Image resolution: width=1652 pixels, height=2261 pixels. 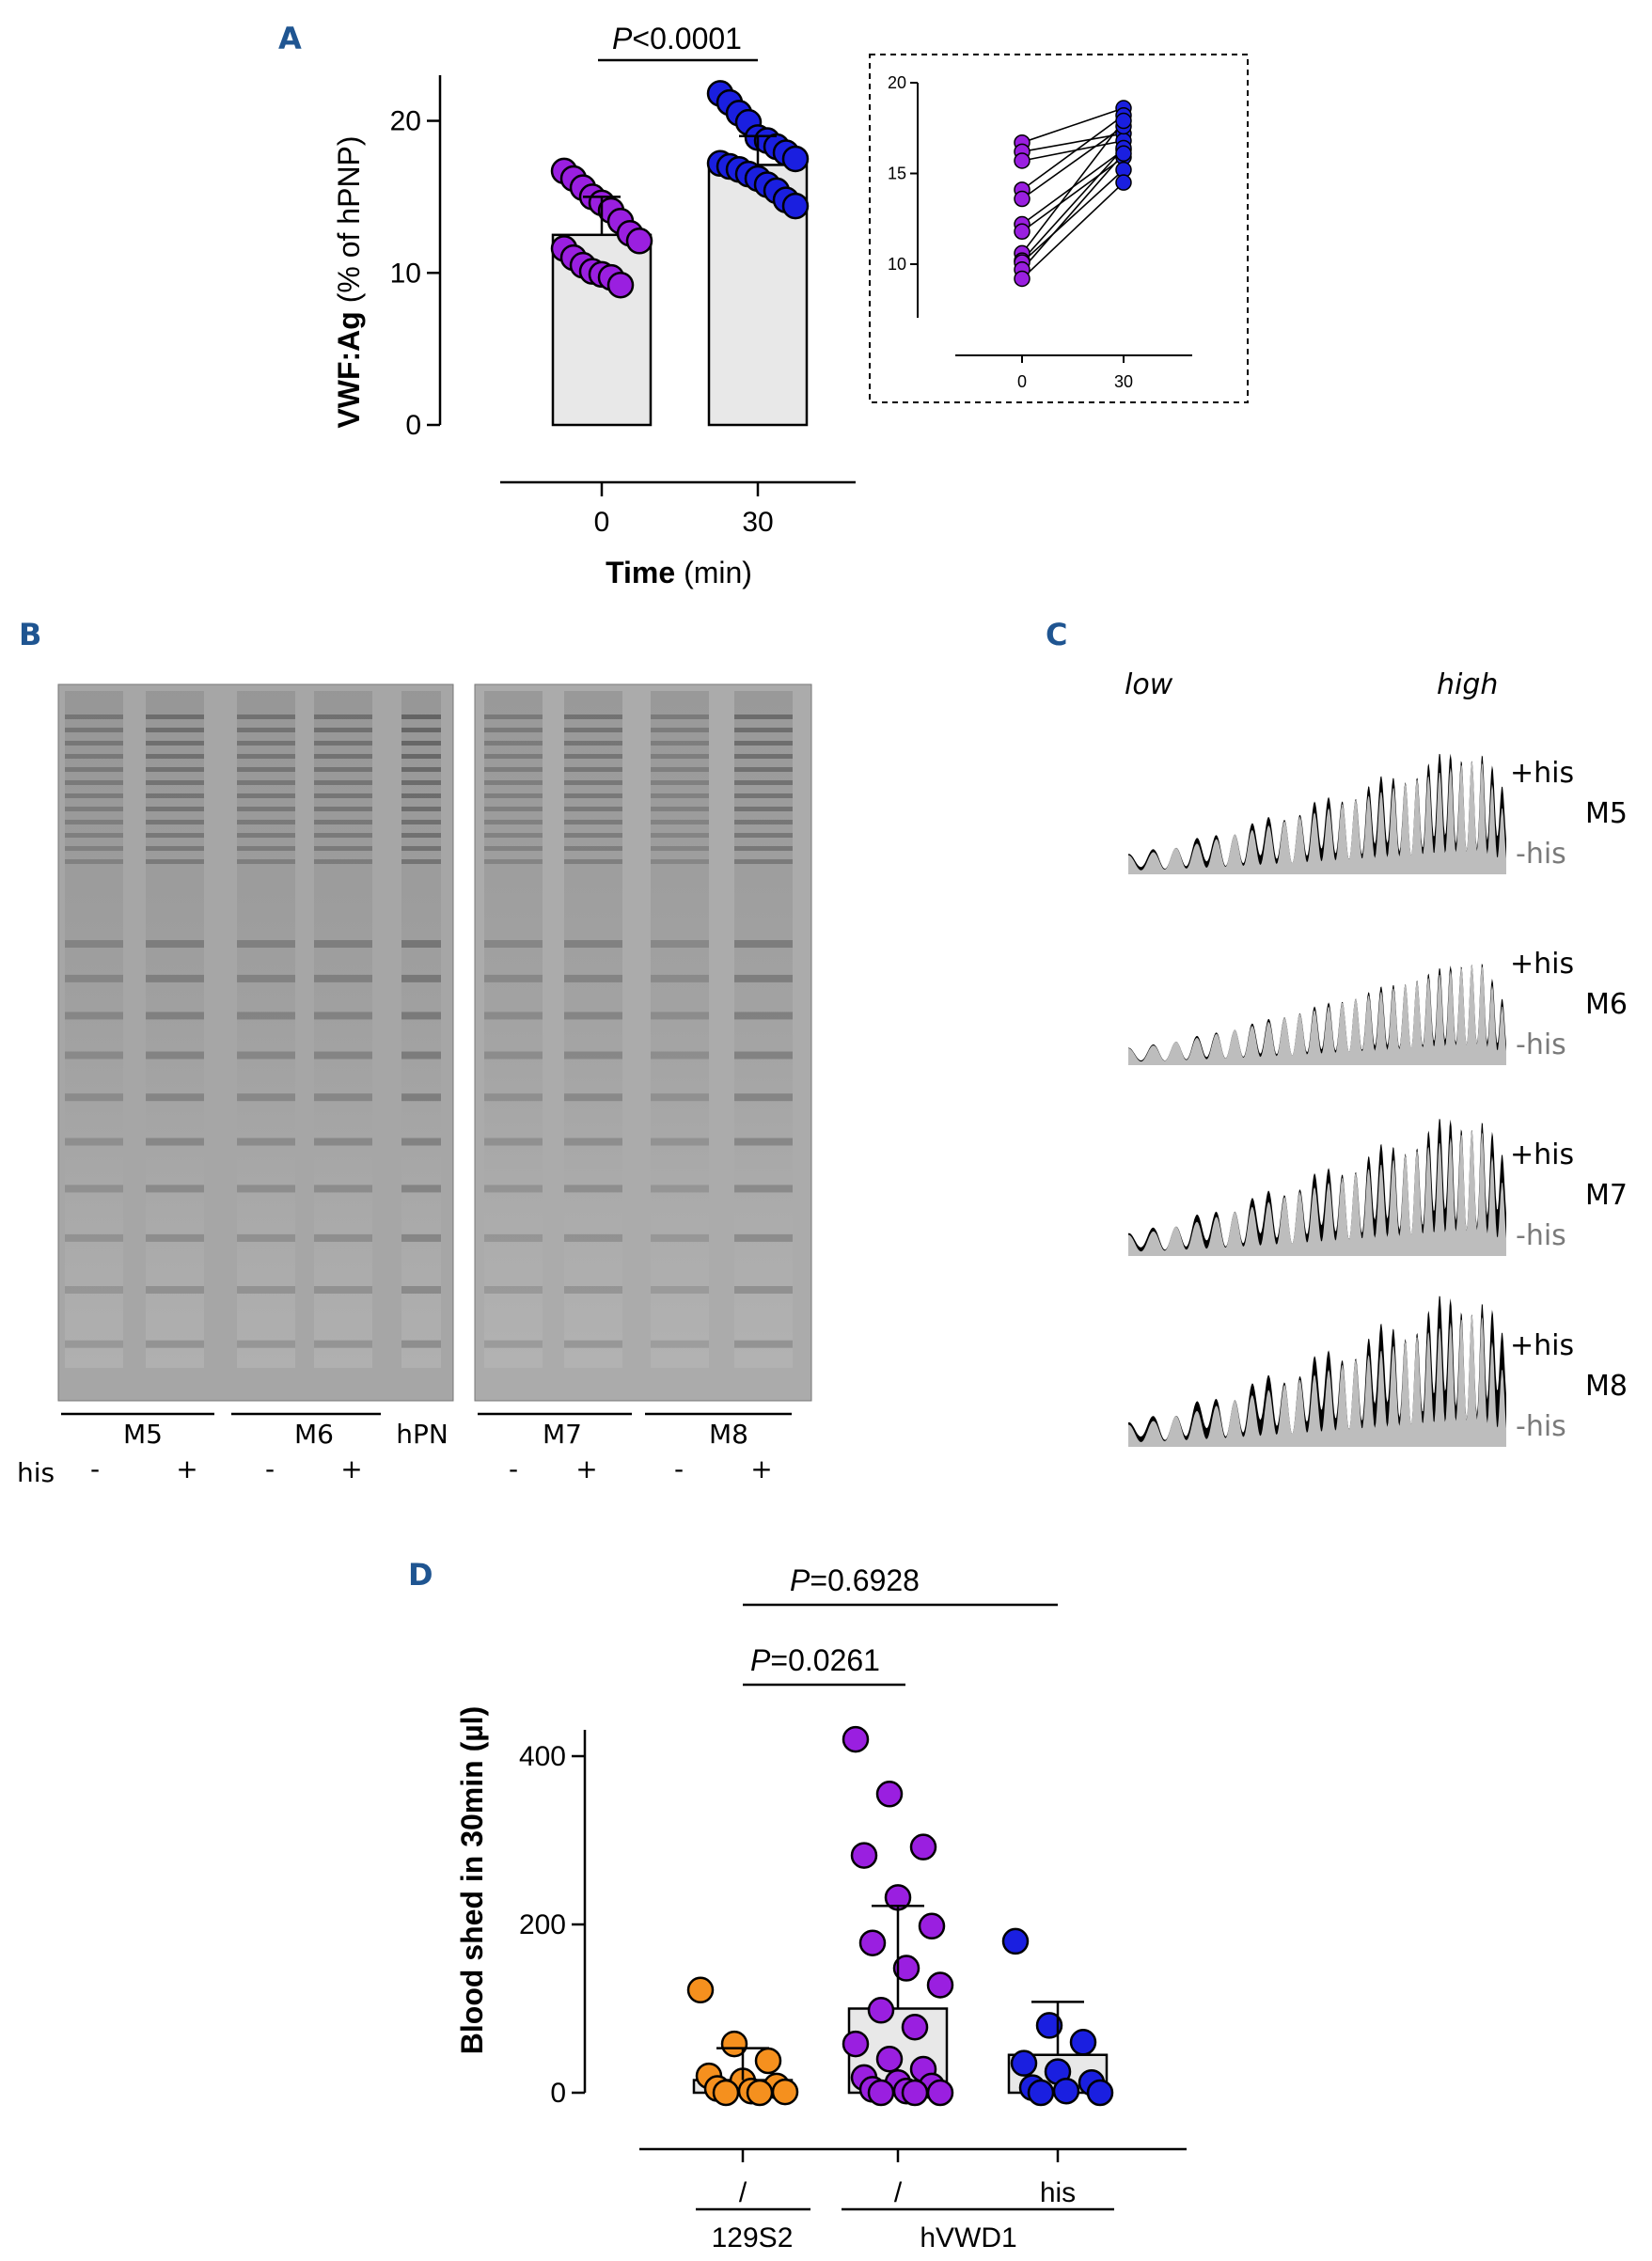 I want to click on profile-minus-his-m8, so click(x=1317, y=1381).